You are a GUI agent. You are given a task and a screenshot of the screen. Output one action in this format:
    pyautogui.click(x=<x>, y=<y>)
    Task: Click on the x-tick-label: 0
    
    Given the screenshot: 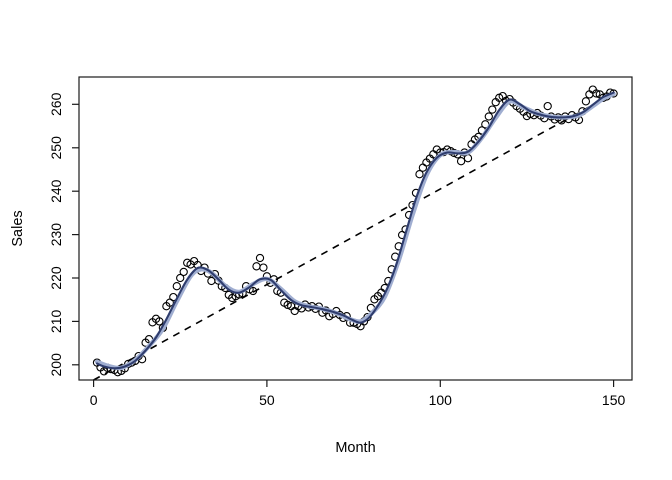 What is the action you would take?
    pyautogui.click(x=94, y=400)
    